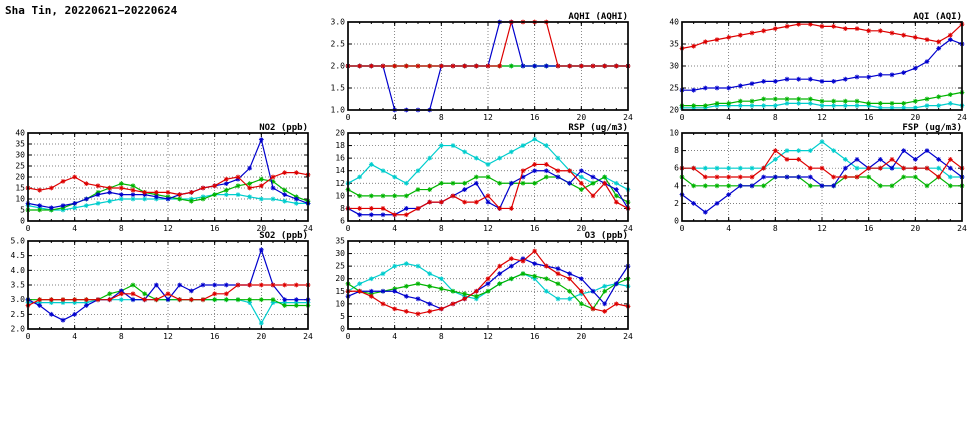 The height and width of the screenshot is (447, 975). What do you see at coordinates (18, 255) in the screenshot?
I see `svg-text: 4.5` at bounding box center [18, 255].